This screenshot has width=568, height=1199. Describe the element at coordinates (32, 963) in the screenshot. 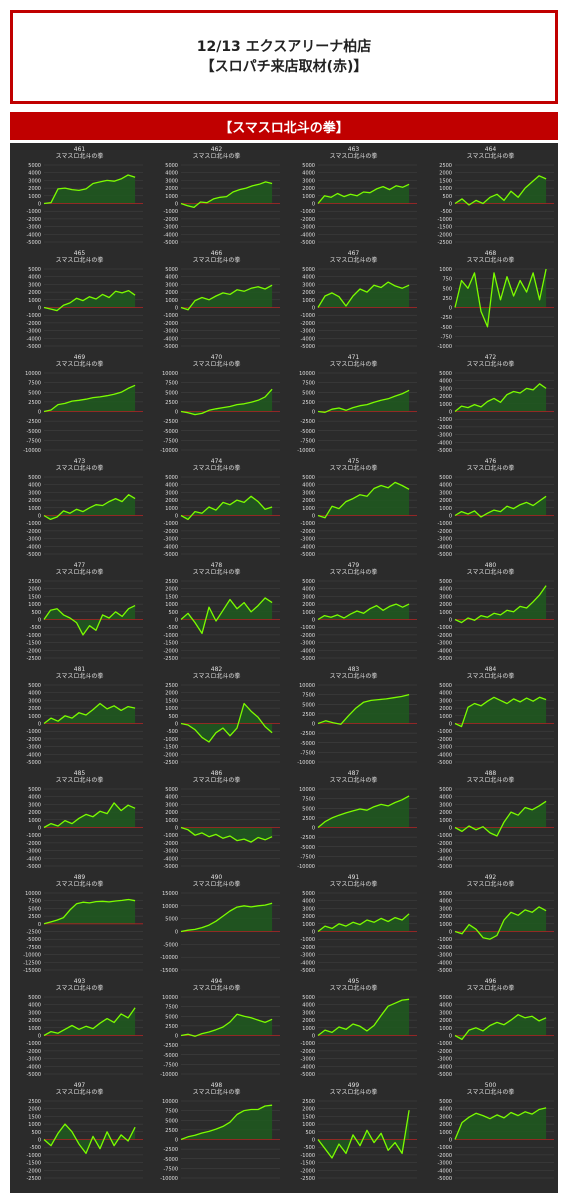

I see `y-tick-label: -12500` at that location.